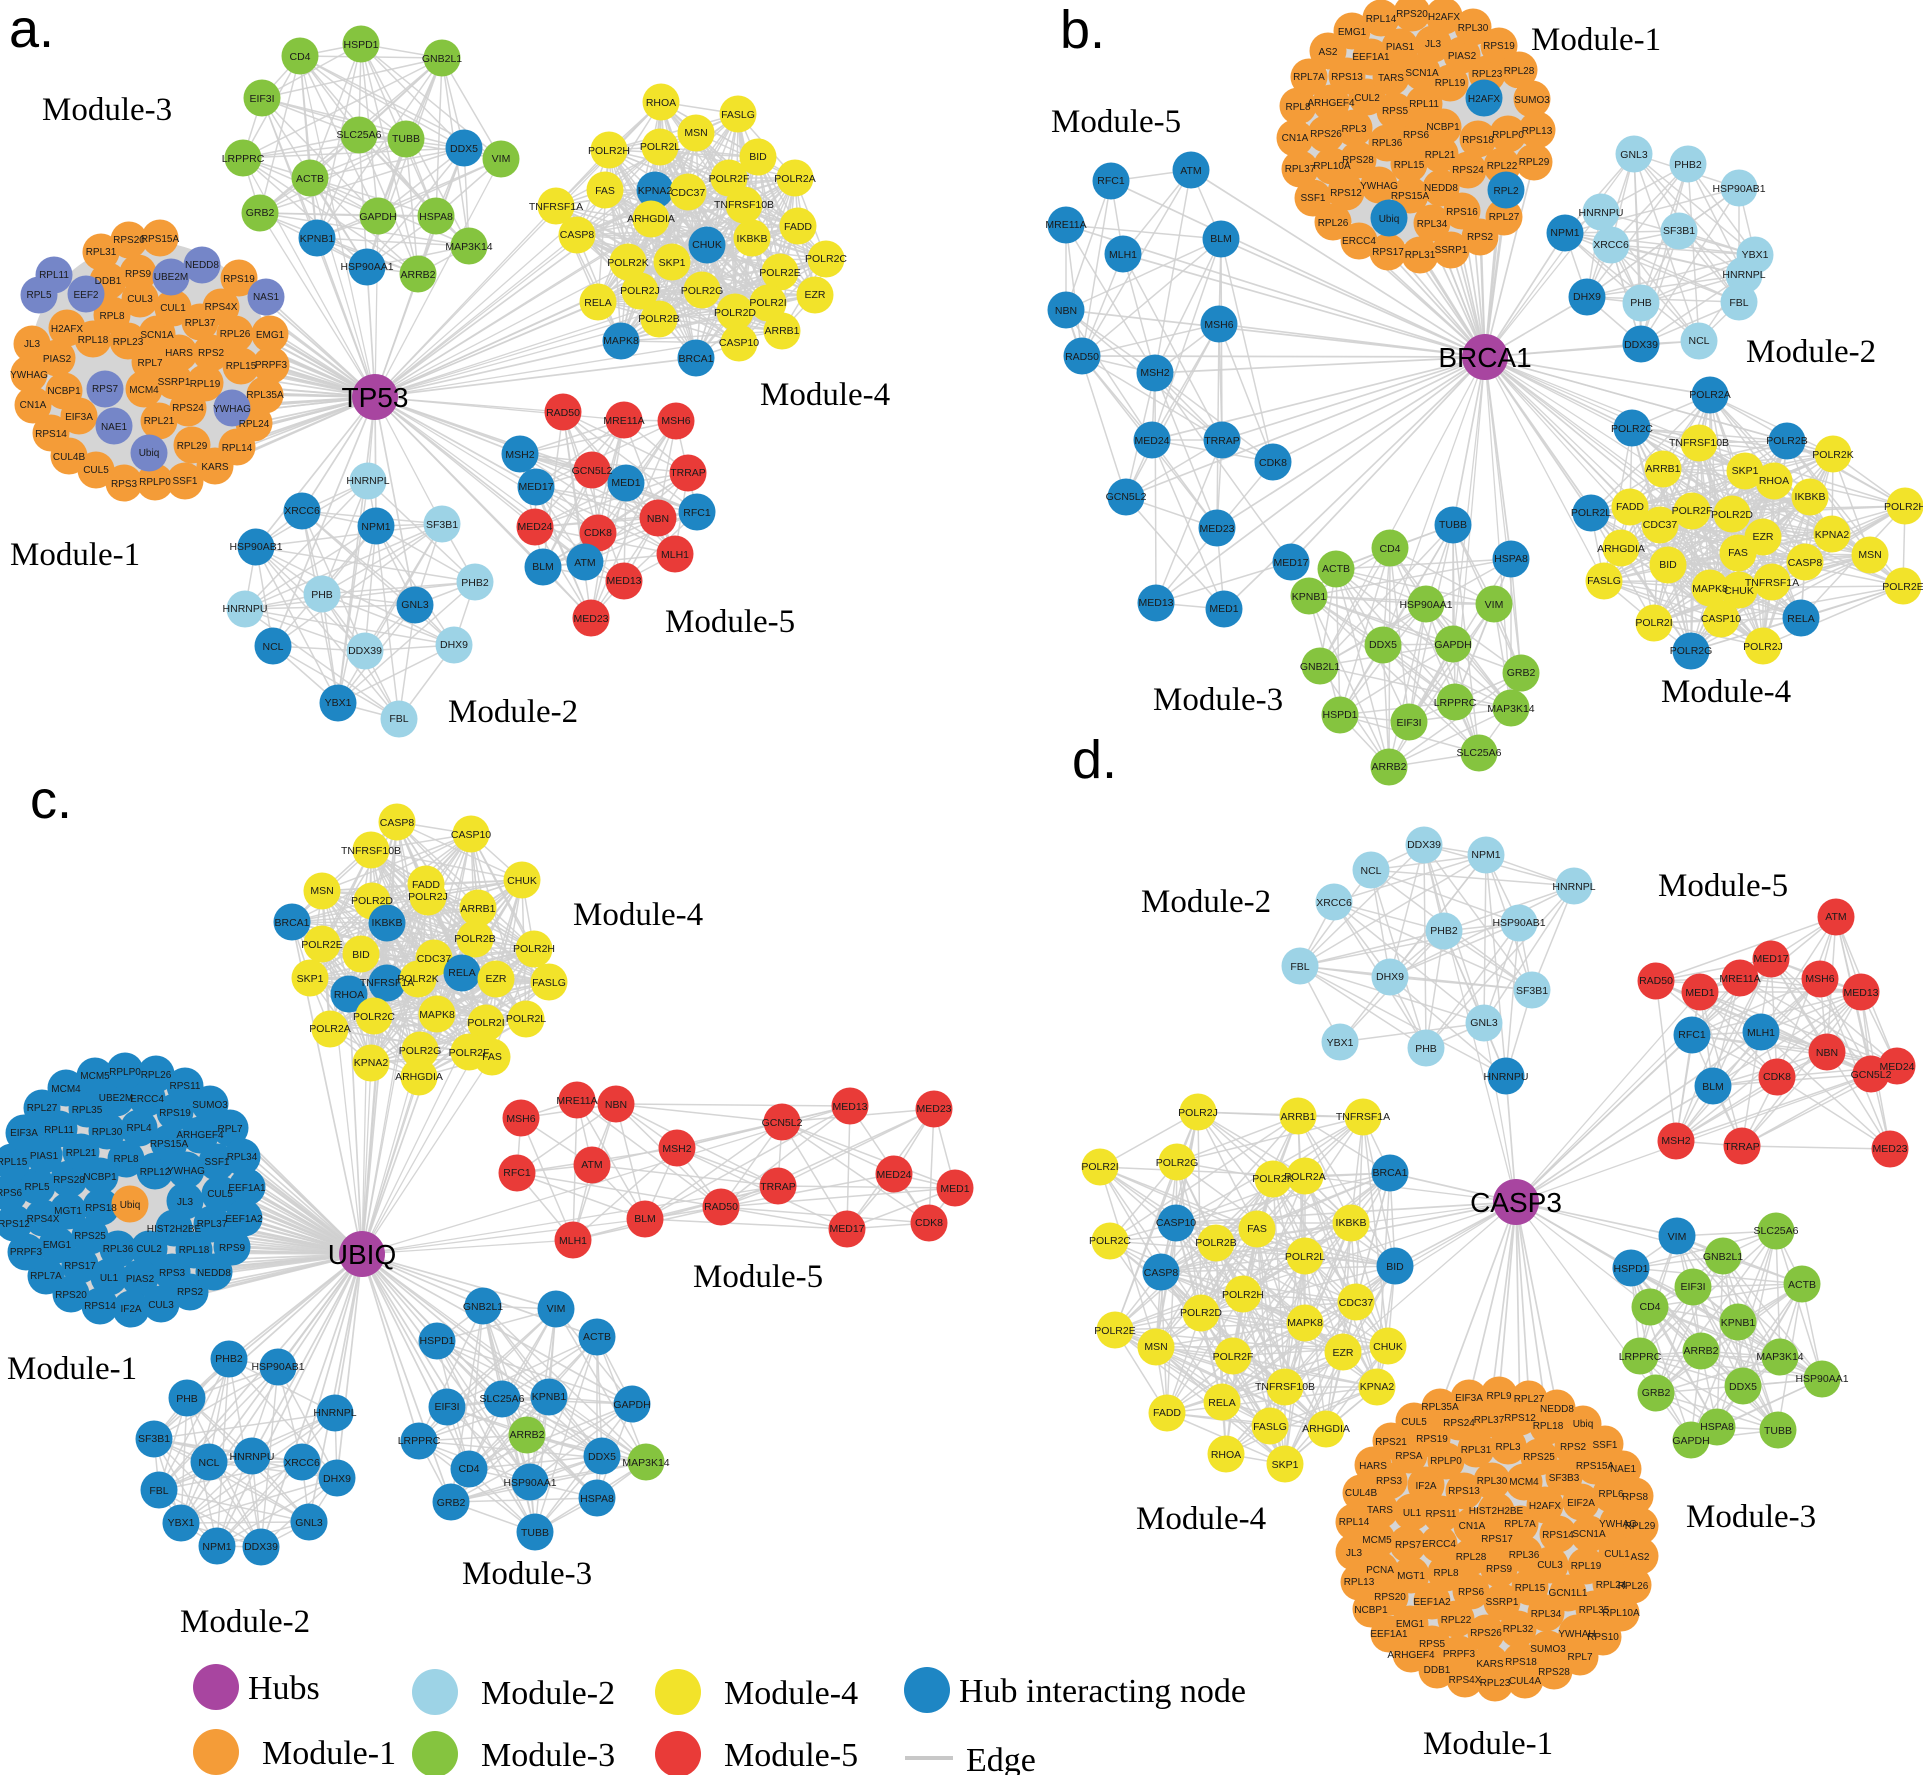  I want to click on svg-text: RPLP0, so click(155, 482).